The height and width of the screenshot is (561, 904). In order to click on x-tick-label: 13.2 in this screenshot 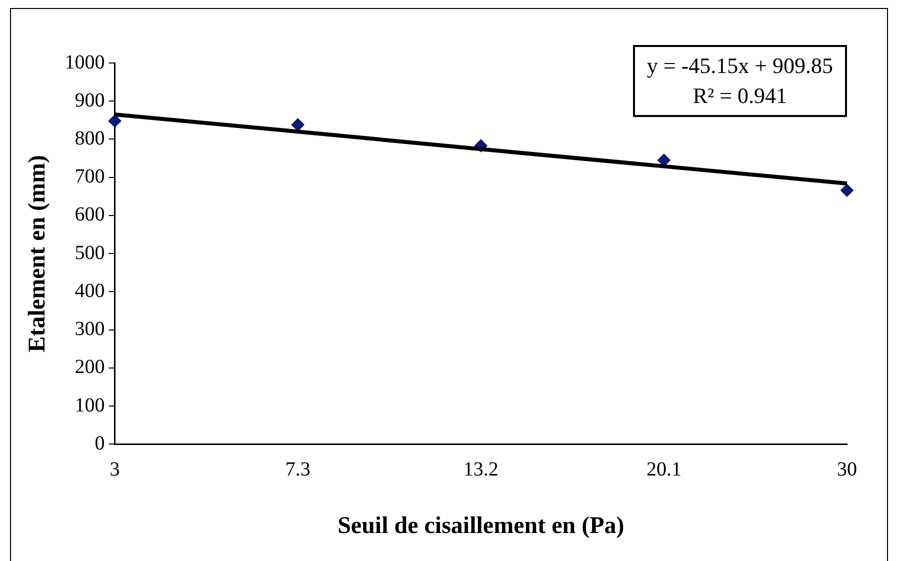, I will do `click(480, 469)`.